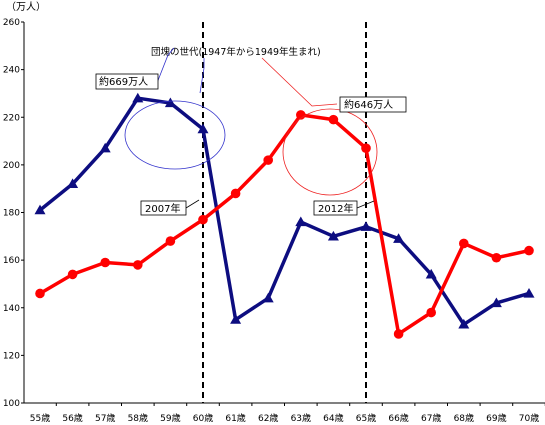  What do you see at coordinates (365, 204) in the screenshot?
I see `year-2012-pointer` at bounding box center [365, 204].